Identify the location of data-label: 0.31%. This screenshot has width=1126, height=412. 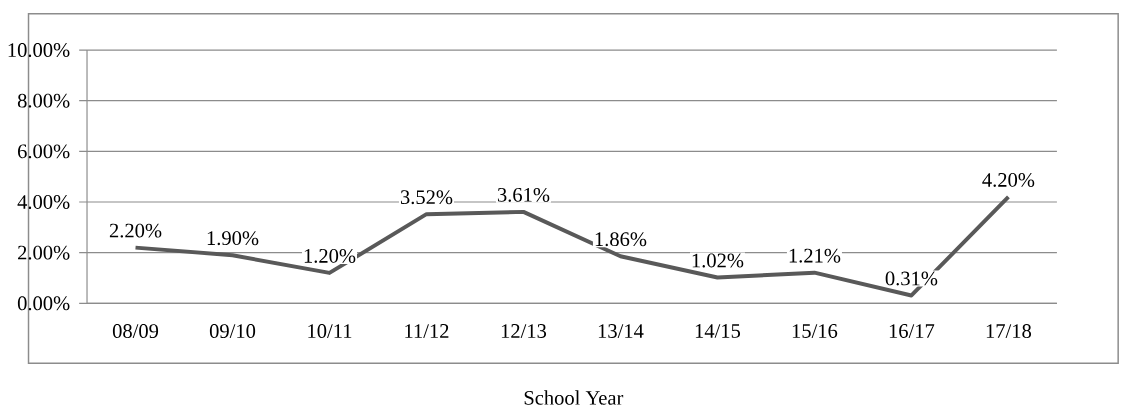
(911, 278).